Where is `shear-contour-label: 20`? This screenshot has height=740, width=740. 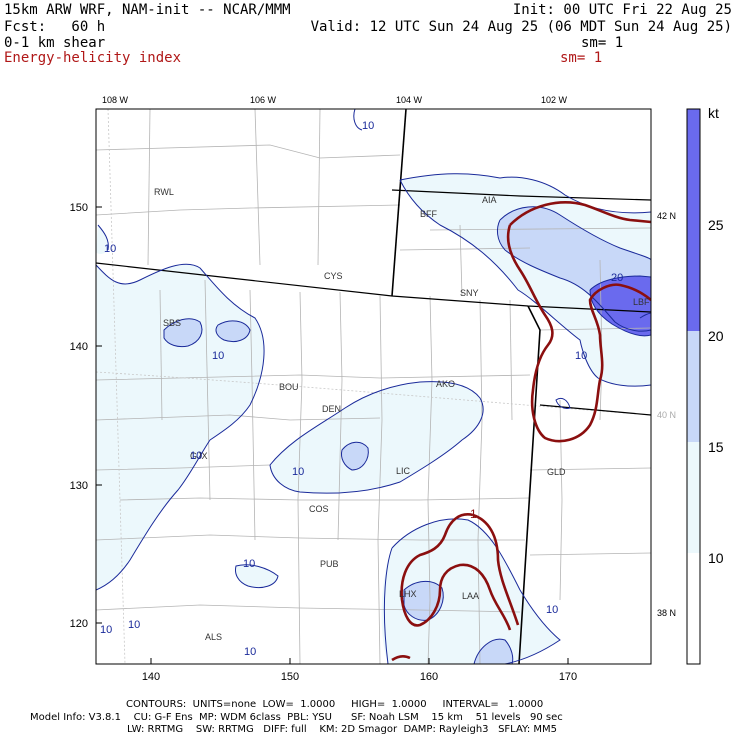
shear-contour-label: 20 is located at coordinates (617, 278).